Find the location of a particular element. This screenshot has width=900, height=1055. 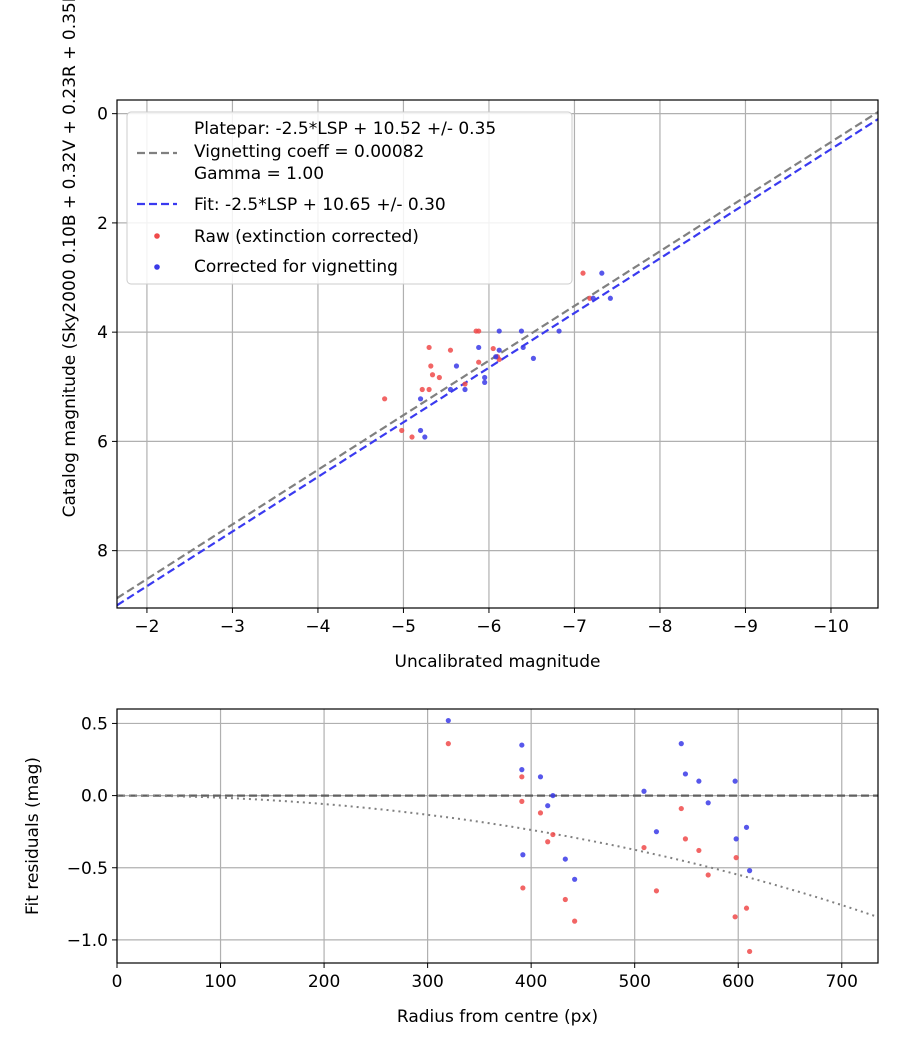

x-tick-label: −4 is located at coordinates (317, 627).